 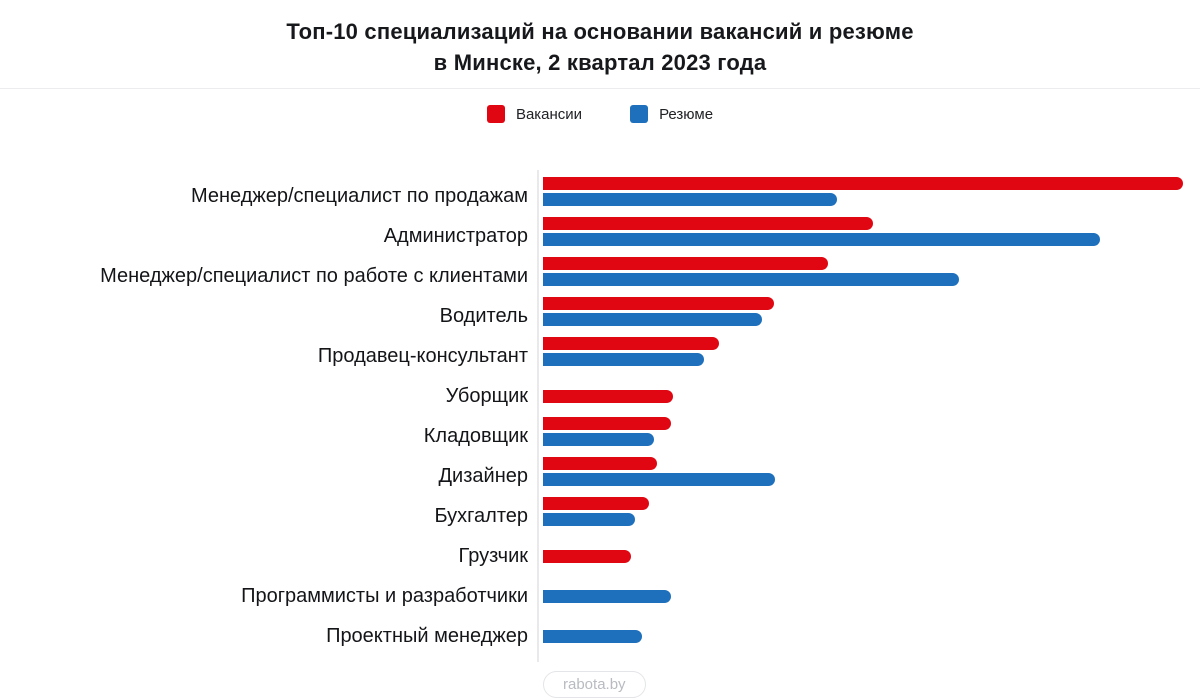 What do you see at coordinates (639, 114) in the screenshot?
I see `legend-swatch-resume` at bounding box center [639, 114].